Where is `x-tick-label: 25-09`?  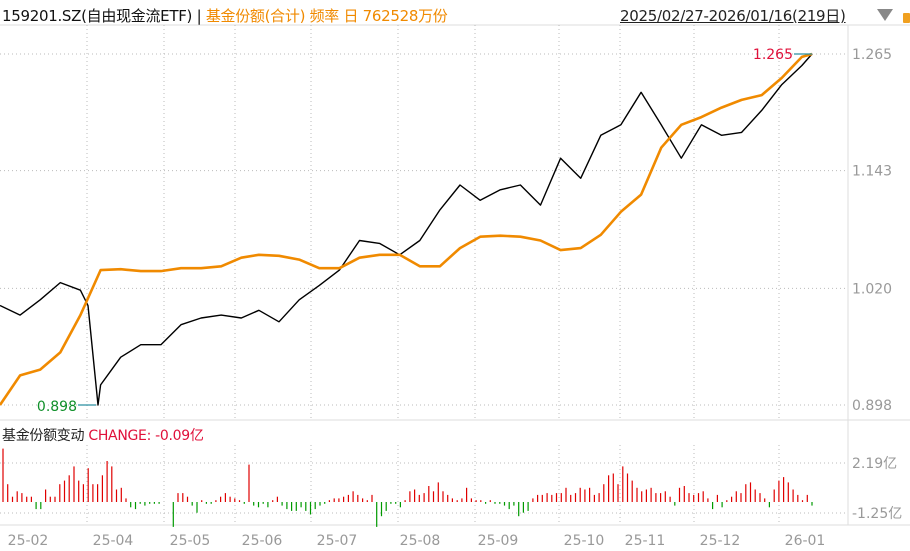
x-tick-label: 25-09 is located at coordinates (498, 541).